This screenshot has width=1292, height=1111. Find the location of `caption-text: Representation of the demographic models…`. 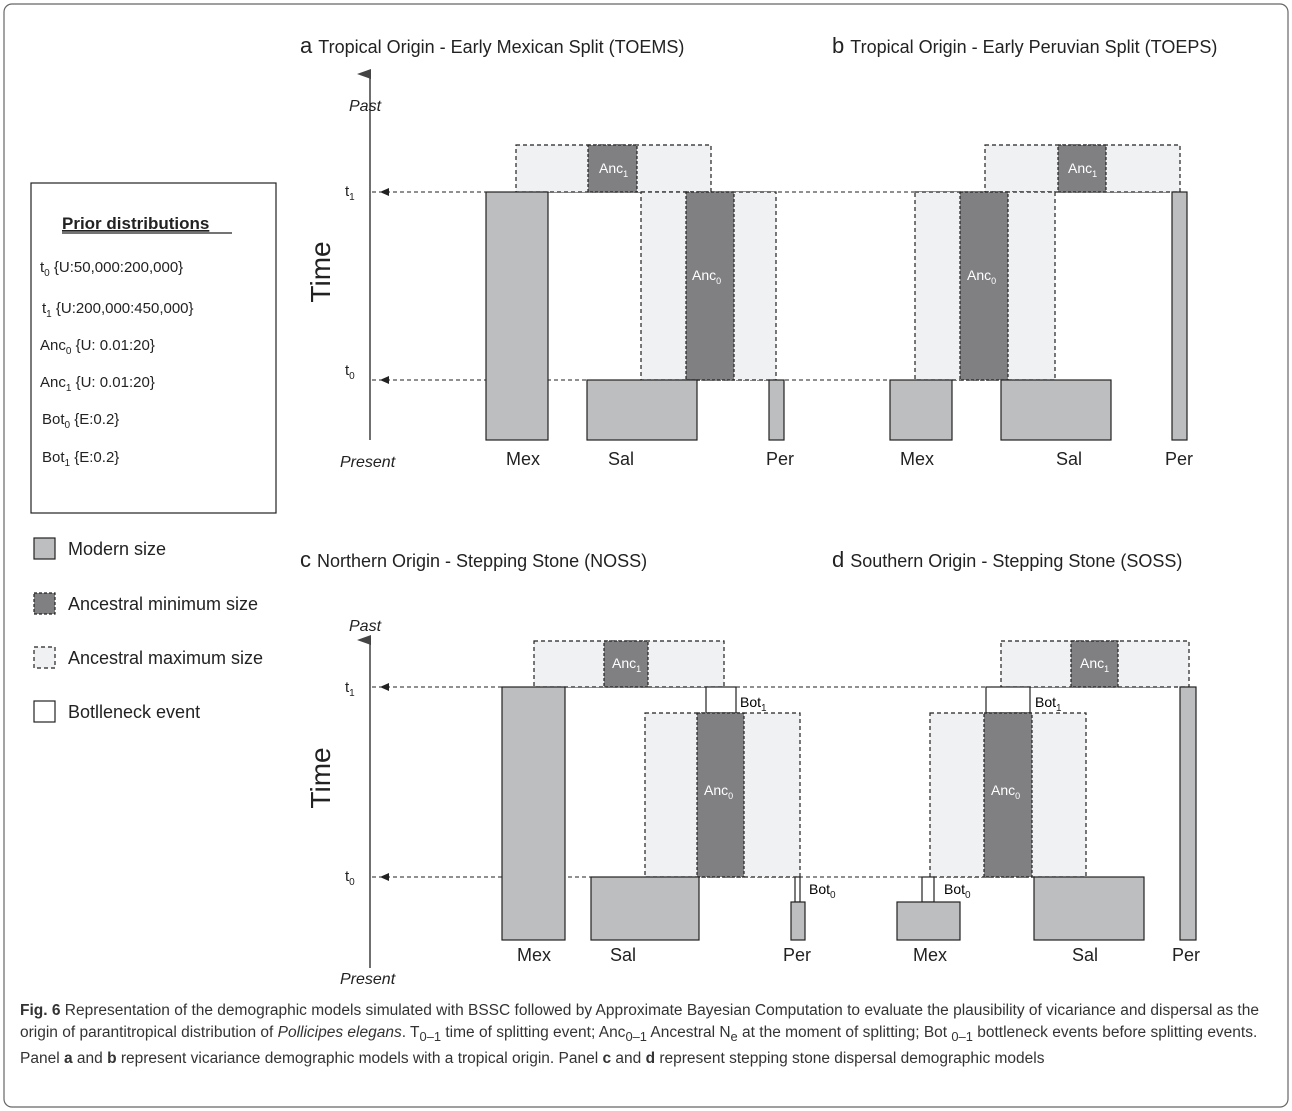

caption-text: Representation of the demographic models… is located at coordinates (639, 1021).